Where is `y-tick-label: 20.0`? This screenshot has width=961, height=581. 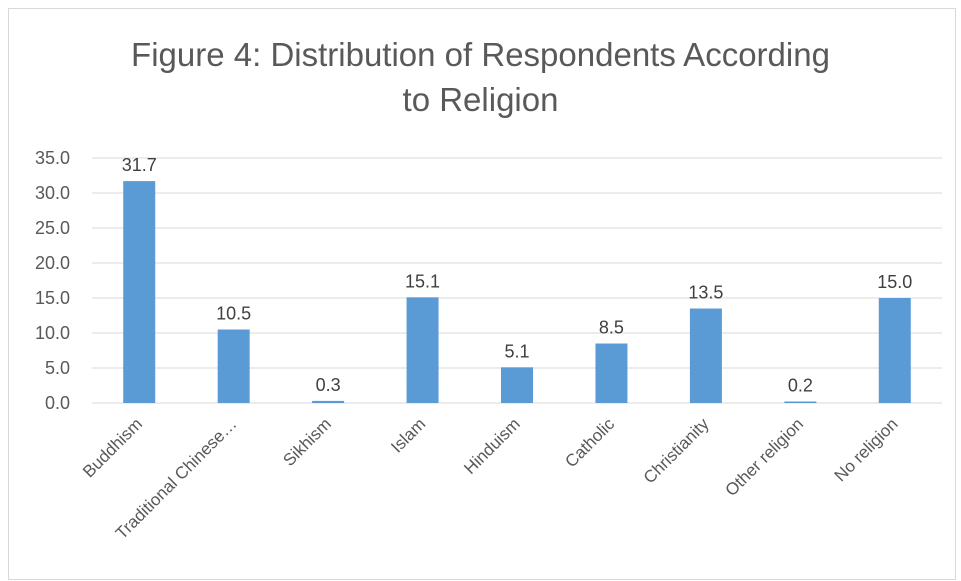 y-tick-label: 20.0 is located at coordinates (52, 263).